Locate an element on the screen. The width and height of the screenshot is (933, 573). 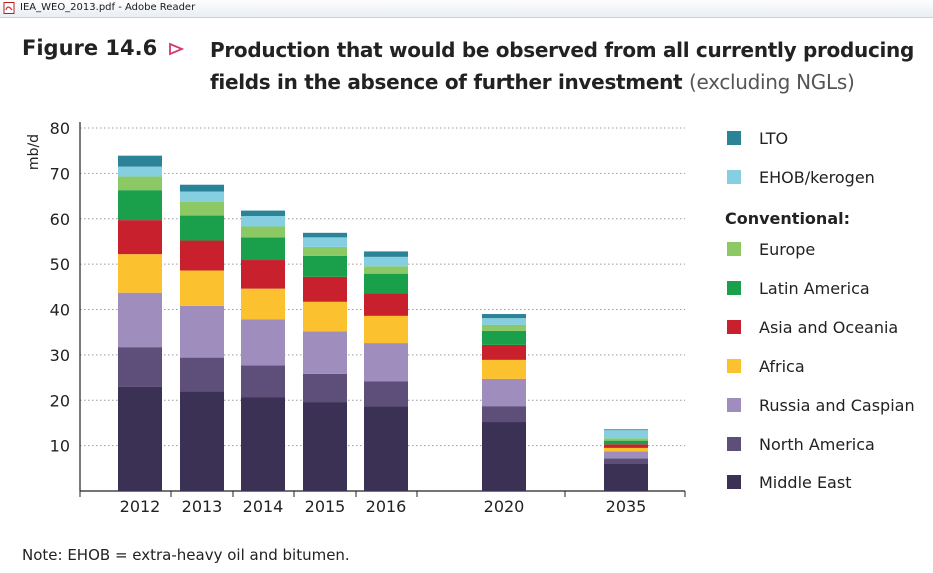
legend-label: EHOB/kerogen is located at coordinates (817, 177).